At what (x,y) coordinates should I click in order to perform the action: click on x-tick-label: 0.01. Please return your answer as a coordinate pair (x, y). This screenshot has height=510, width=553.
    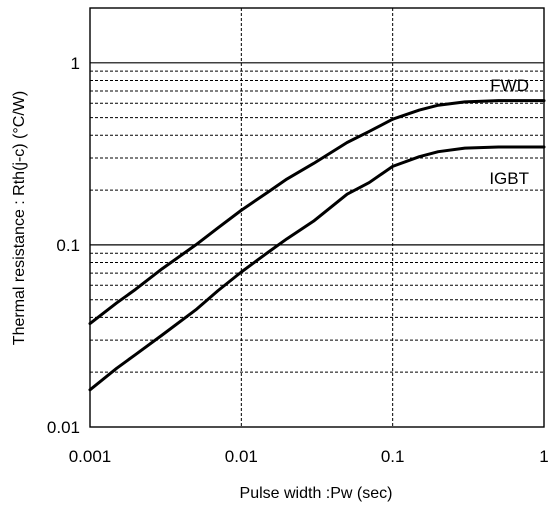
    Looking at the image, I should click on (241, 456).